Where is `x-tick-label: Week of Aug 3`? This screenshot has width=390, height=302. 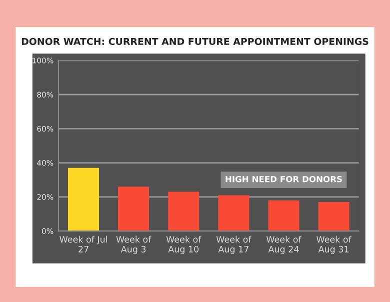
x-tick-label: Week of Aug 3 is located at coordinates (134, 245).